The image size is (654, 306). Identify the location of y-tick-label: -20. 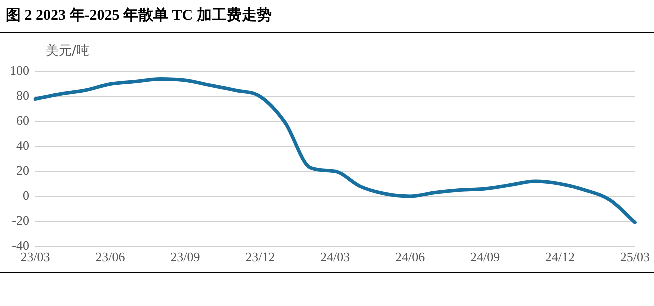
(21, 220).